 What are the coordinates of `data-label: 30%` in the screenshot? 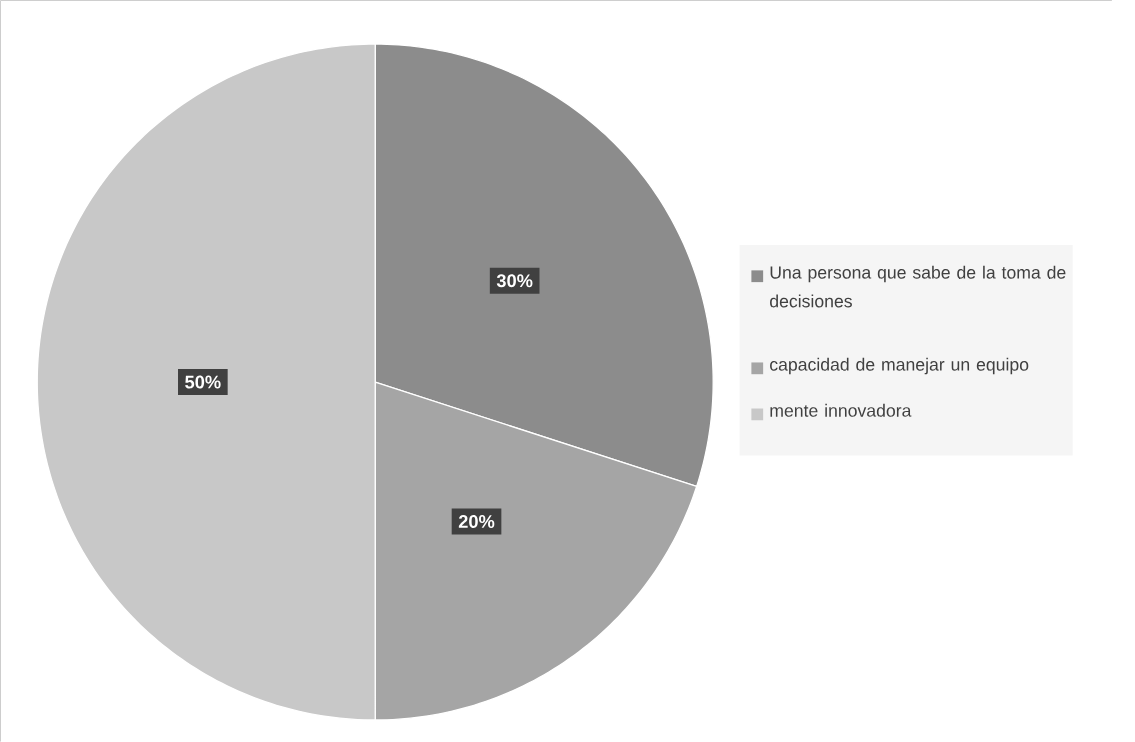 It's located at (514, 281).